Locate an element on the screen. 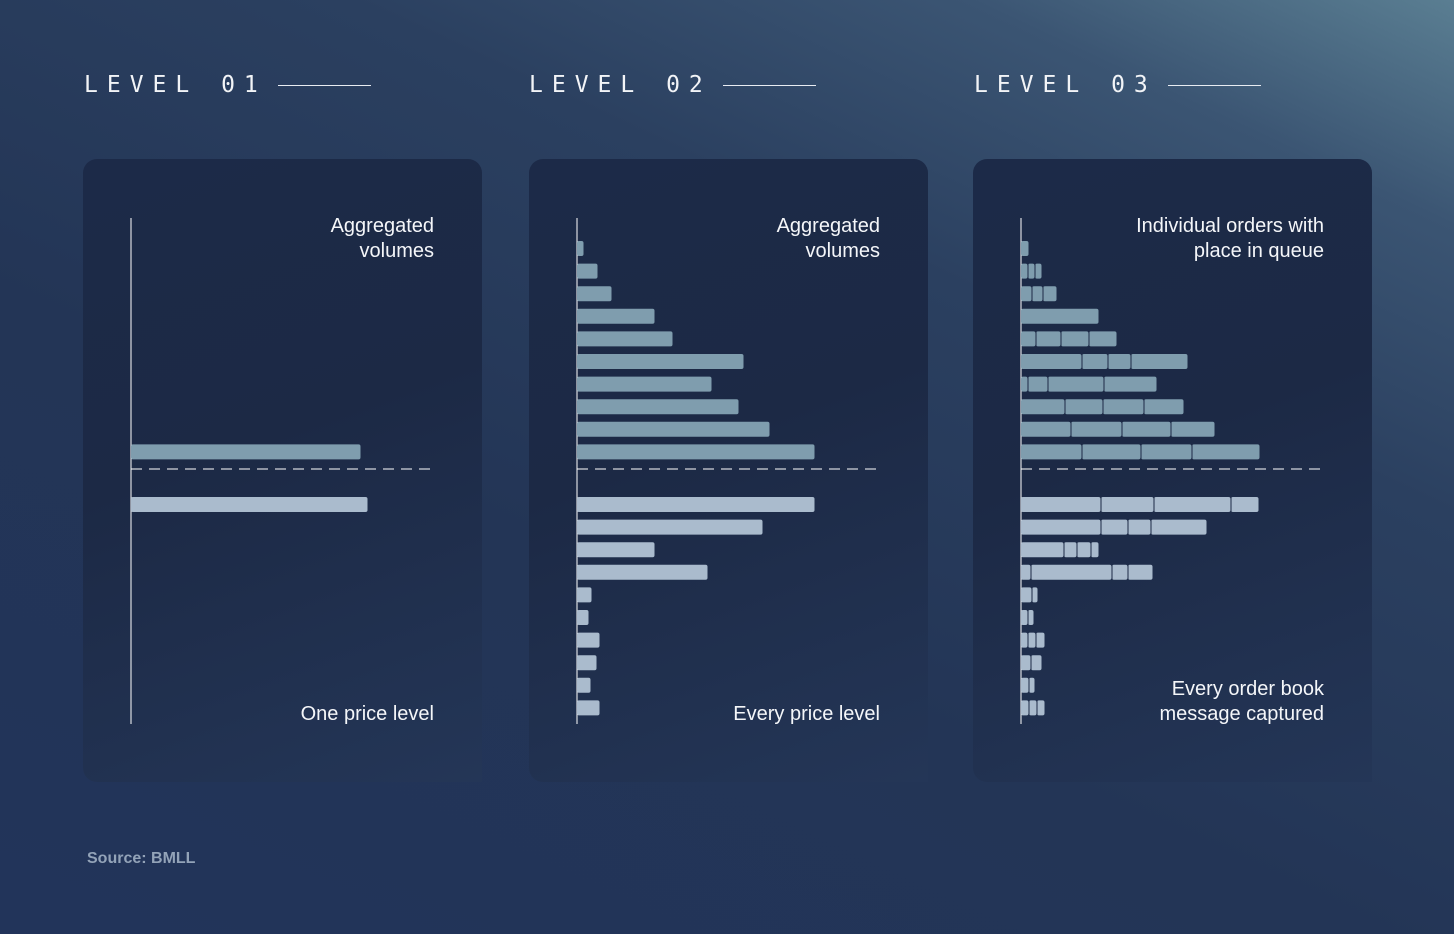 The image size is (1454, 934). level-01-order-book is located at coordinates (281, 471).